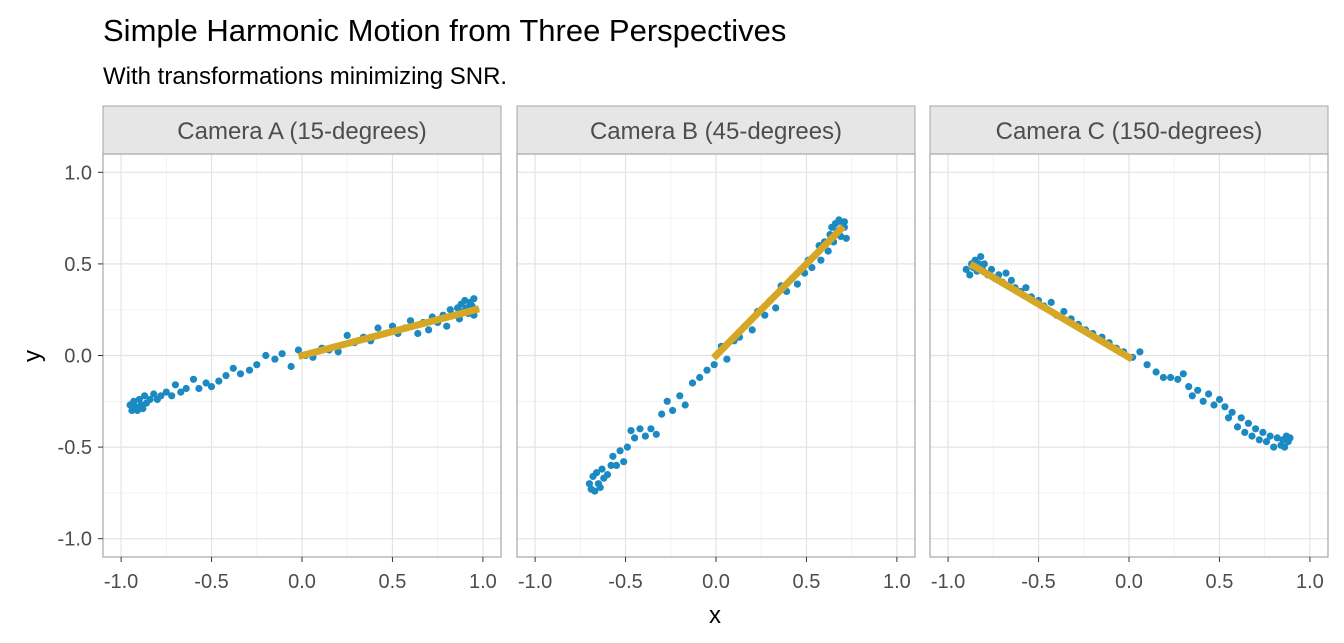  I want to click on strip-label-camera-a: Camera A (15-degrees), so click(301, 131).